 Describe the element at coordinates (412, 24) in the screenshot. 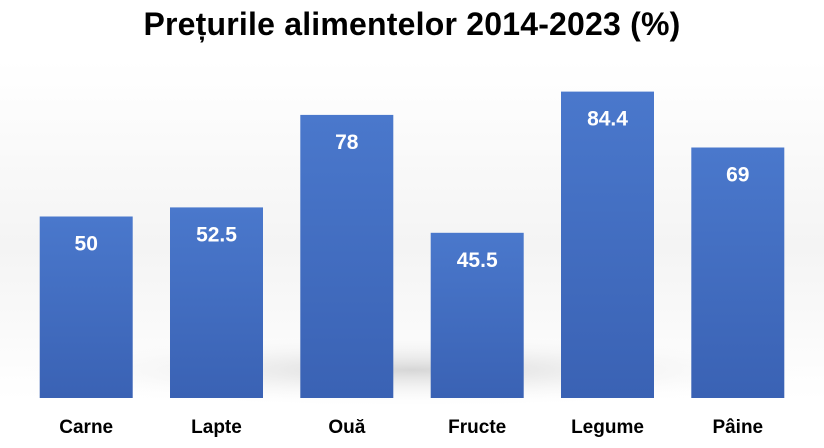

I see `chart-title: Prețurile alimentelor 2014-2023 (%)` at that location.